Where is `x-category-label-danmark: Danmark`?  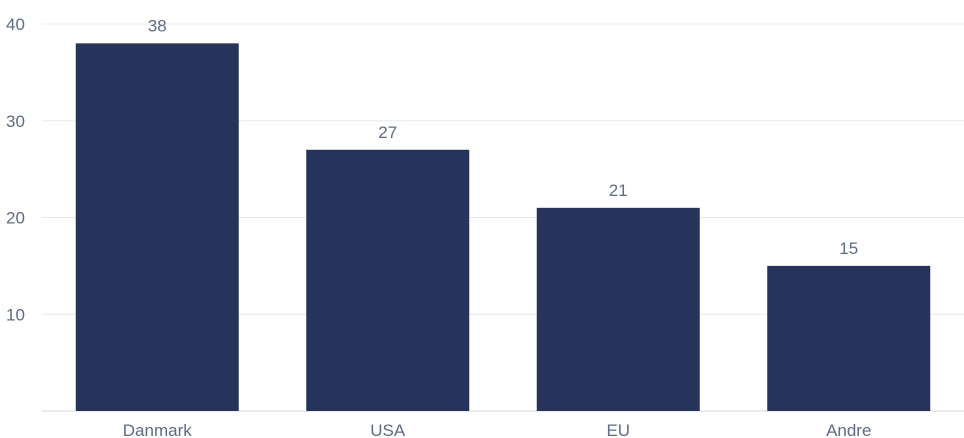
x-category-label-danmark: Danmark is located at coordinates (157, 429).